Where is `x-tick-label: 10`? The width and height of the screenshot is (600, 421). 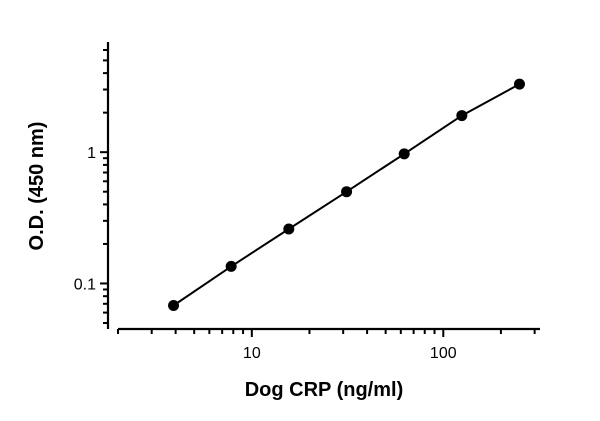 x-tick-label: 10 is located at coordinates (252, 353).